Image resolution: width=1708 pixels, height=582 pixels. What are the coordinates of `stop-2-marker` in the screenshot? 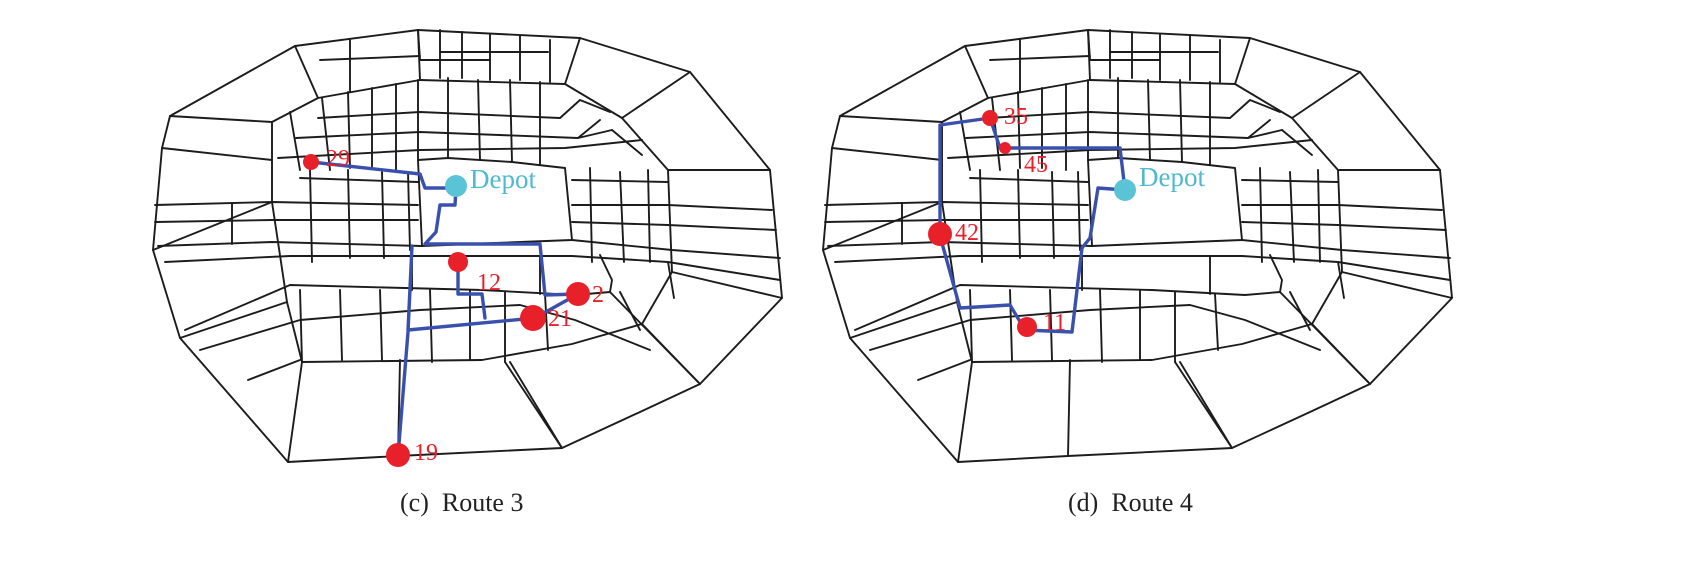 It's located at (578, 294).